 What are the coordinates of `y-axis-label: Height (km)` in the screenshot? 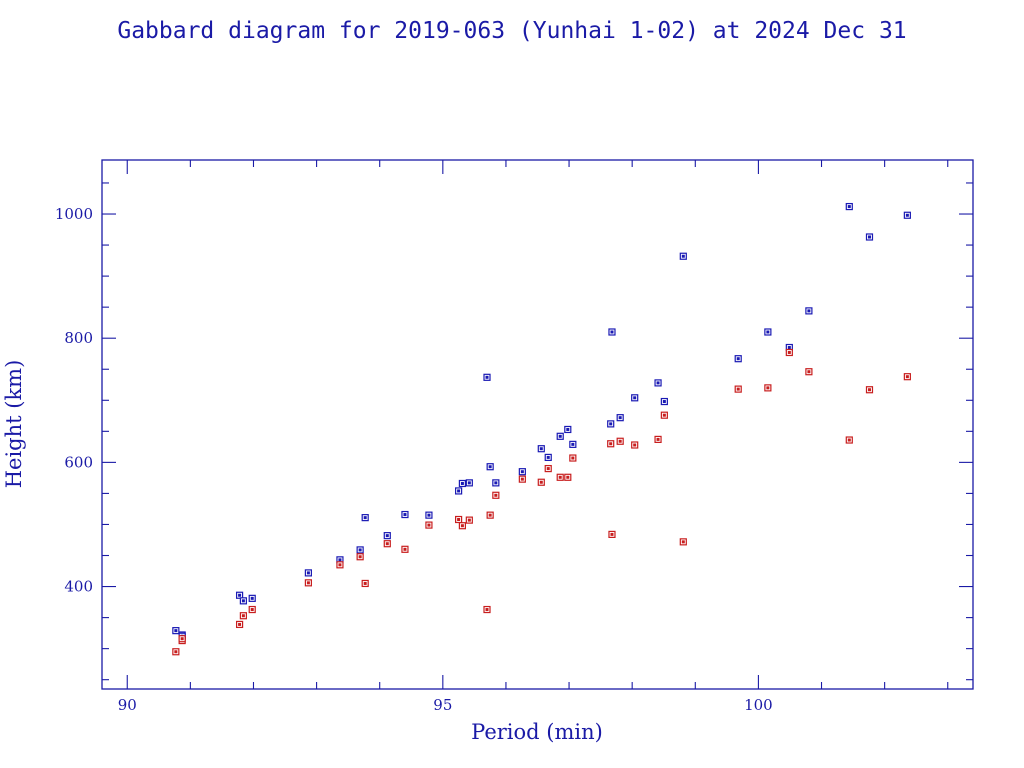 It's located at (14, 424).